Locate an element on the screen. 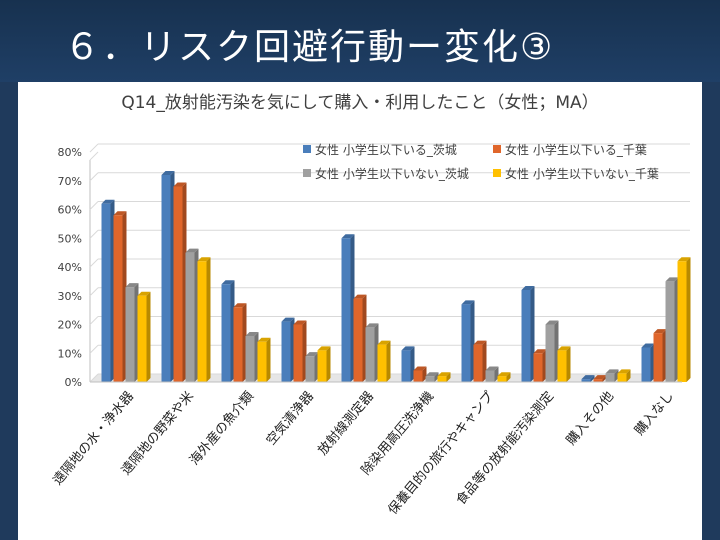 This screenshot has width=720, height=540. y-tick-label: 30% is located at coordinates (70, 296).